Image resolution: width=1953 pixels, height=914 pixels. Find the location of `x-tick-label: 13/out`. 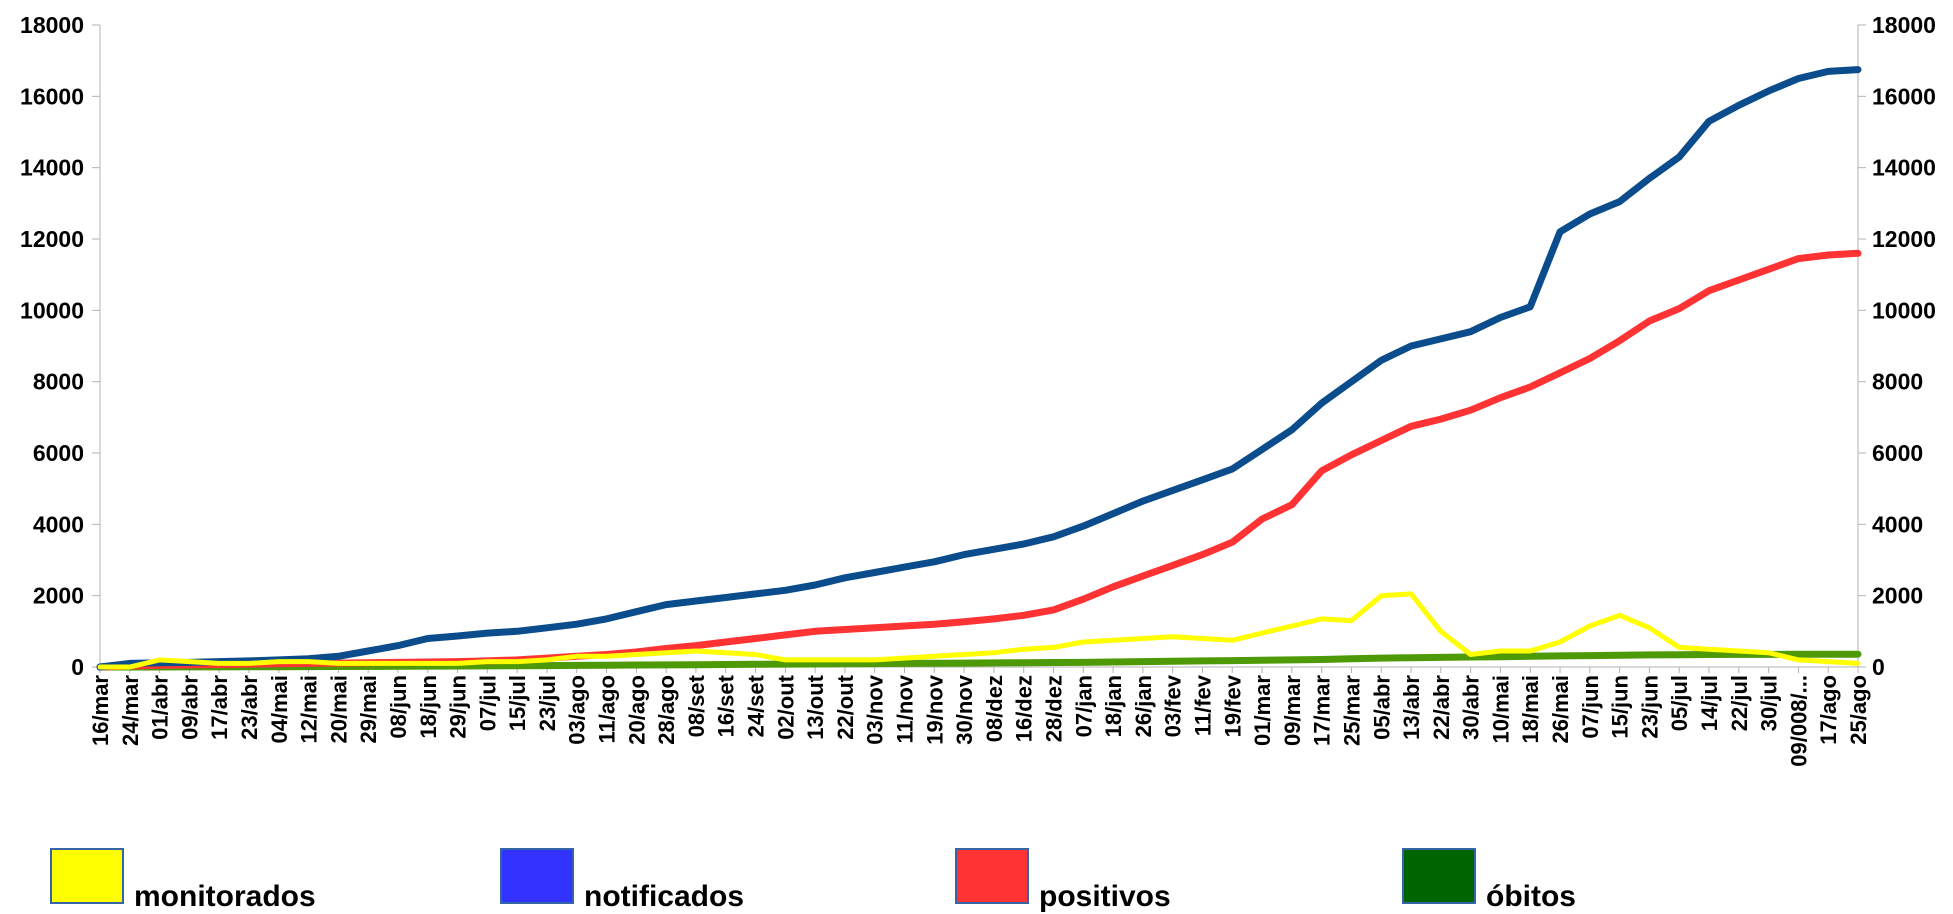

x-tick-label: 13/out is located at coordinates (815, 706).